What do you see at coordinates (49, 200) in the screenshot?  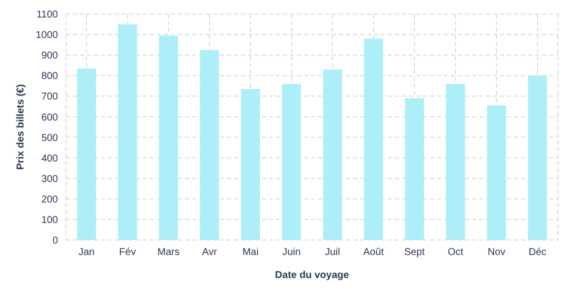 I see `y-tick-label: 200` at bounding box center [49, 200].